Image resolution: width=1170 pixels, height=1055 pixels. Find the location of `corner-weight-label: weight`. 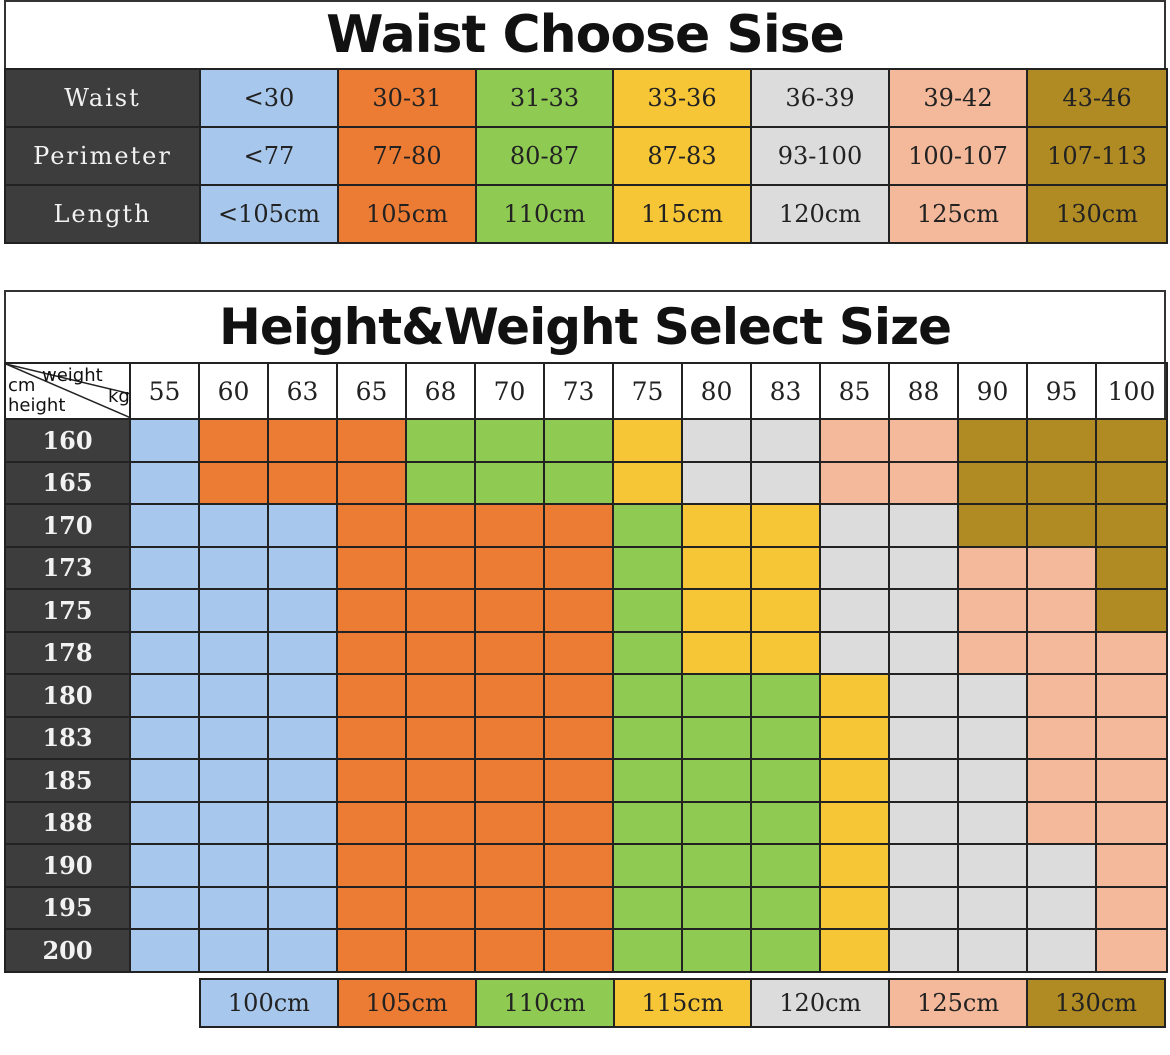

corner-weight-label: weight is located at coordinates (72, 375).